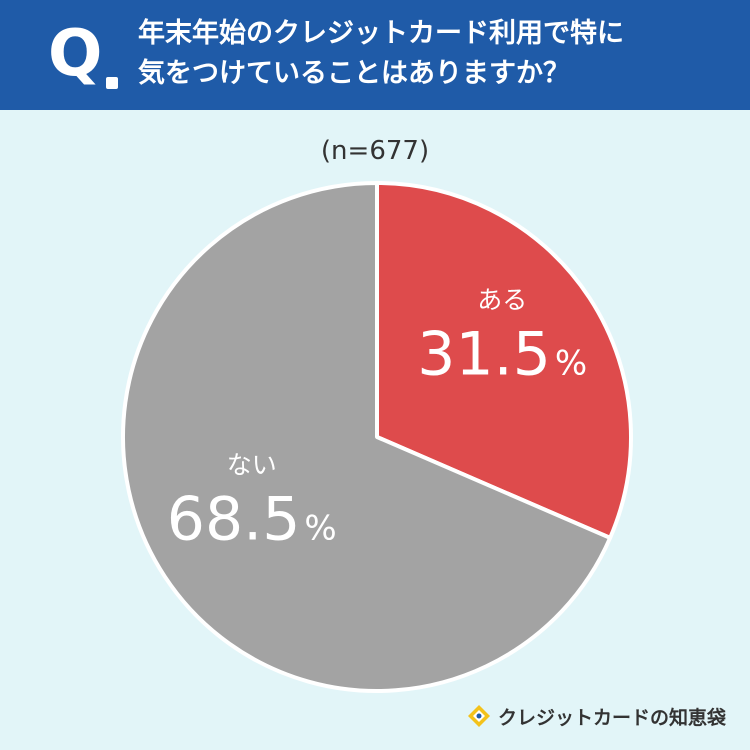 The image size is (750, 750). Describe the element at coordinates (484, 355) in the screenshot. I see `slice-value-number-aru: 31.5` at that location.